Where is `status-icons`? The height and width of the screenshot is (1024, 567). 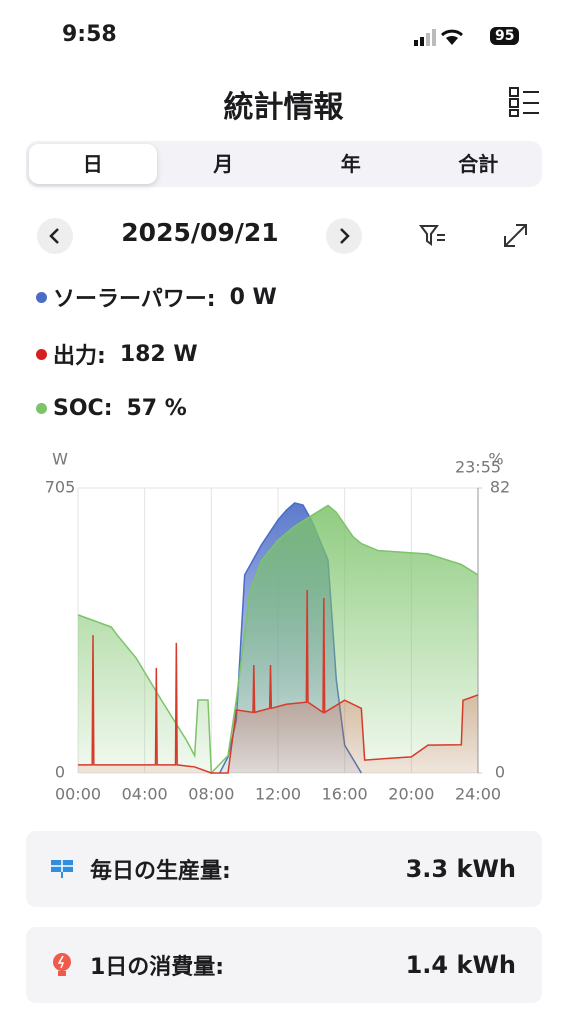
status-icons is located at coordinates (438, 37).